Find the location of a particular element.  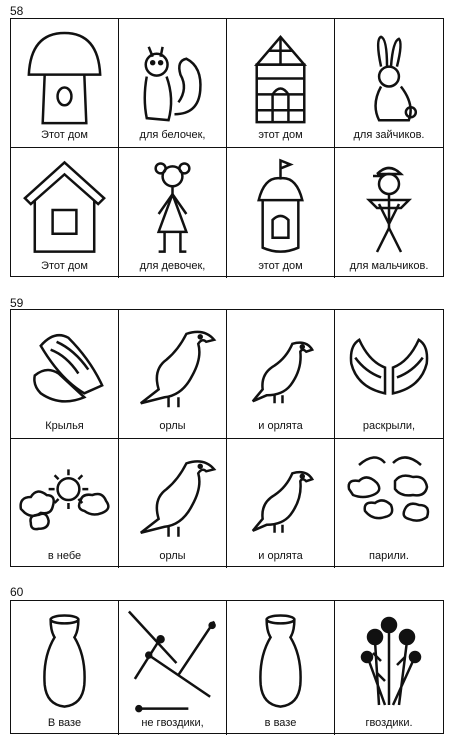

wings-icon is located at coordinates (64, 374).